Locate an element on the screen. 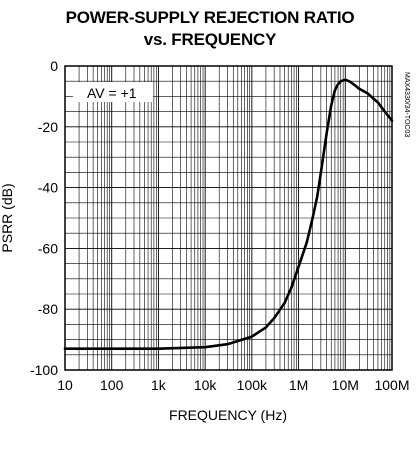  y-tick-label: -100 is located at coordinates (44, 370).